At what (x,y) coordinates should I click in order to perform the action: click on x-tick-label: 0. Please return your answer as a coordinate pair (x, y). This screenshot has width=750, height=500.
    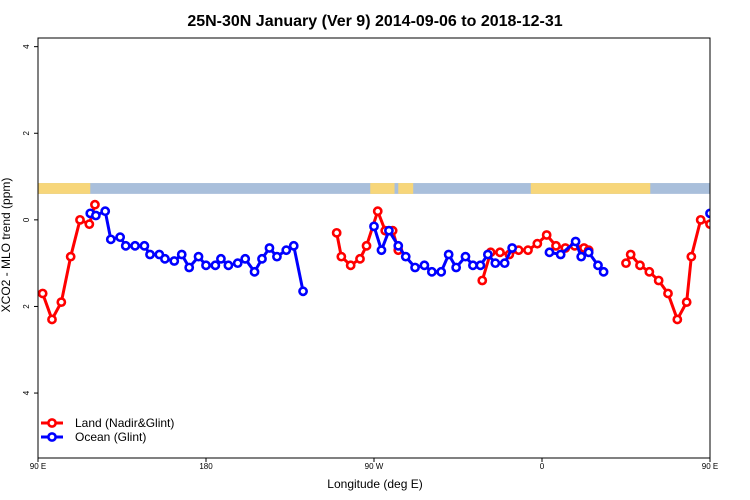
    Looking at the image, I should click on (542, 466).